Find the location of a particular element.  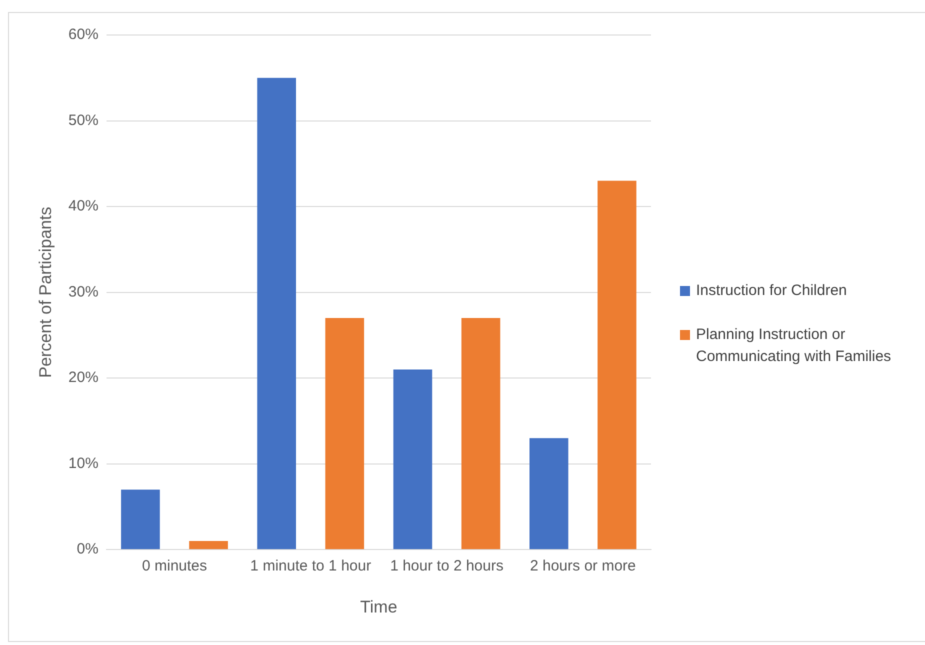

x-tick-label: 0 minutes is located at coordinates (175, 566).